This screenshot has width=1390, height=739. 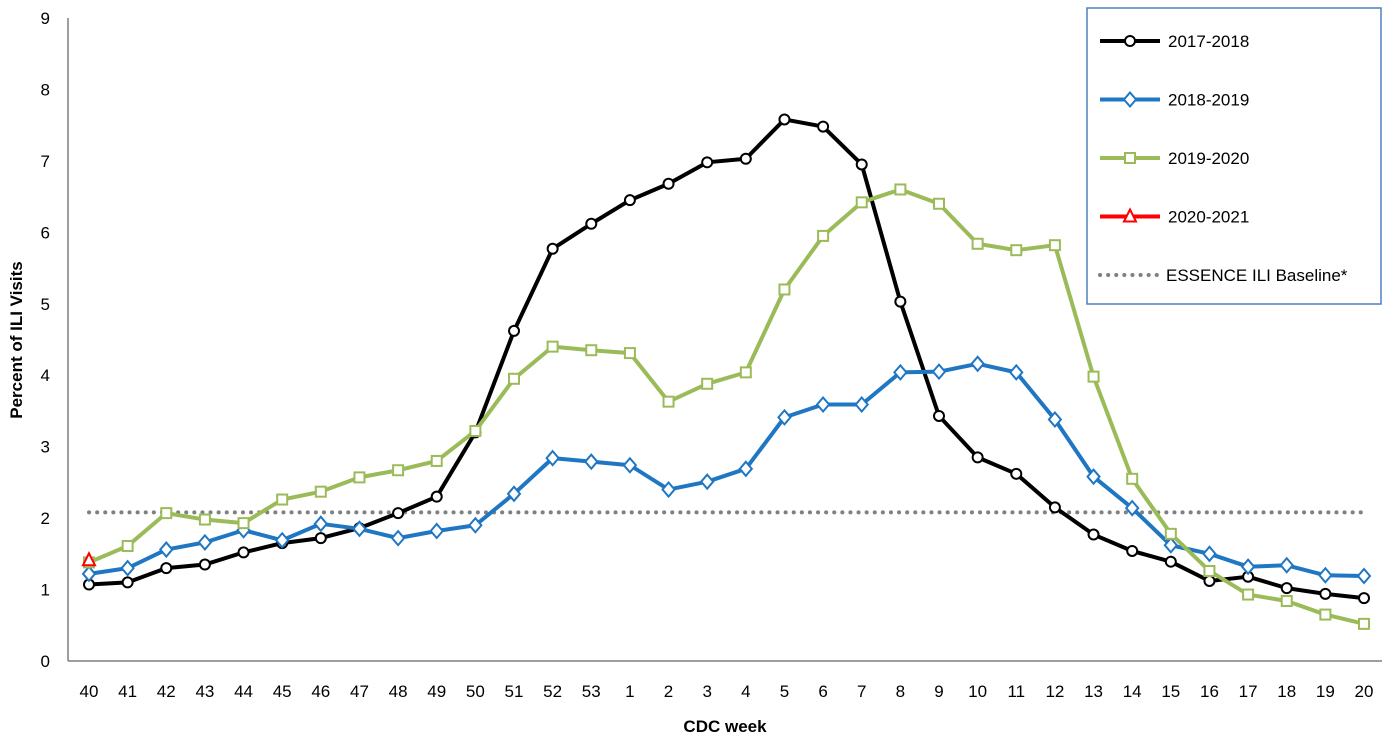 What do you see at coordinates (1286, 691) in the screenshot?
I see `x-tick-label: 18` at bounding box center [1286, 691].